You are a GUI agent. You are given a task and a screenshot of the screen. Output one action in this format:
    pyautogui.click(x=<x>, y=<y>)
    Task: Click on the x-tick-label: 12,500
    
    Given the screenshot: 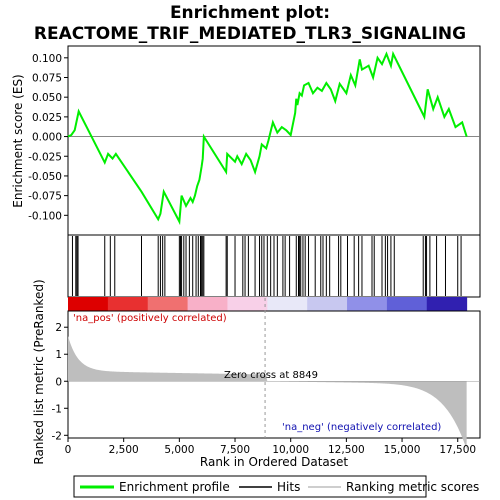 What is the action you would take?
    pyautogui.click(x=346, y=450)
    